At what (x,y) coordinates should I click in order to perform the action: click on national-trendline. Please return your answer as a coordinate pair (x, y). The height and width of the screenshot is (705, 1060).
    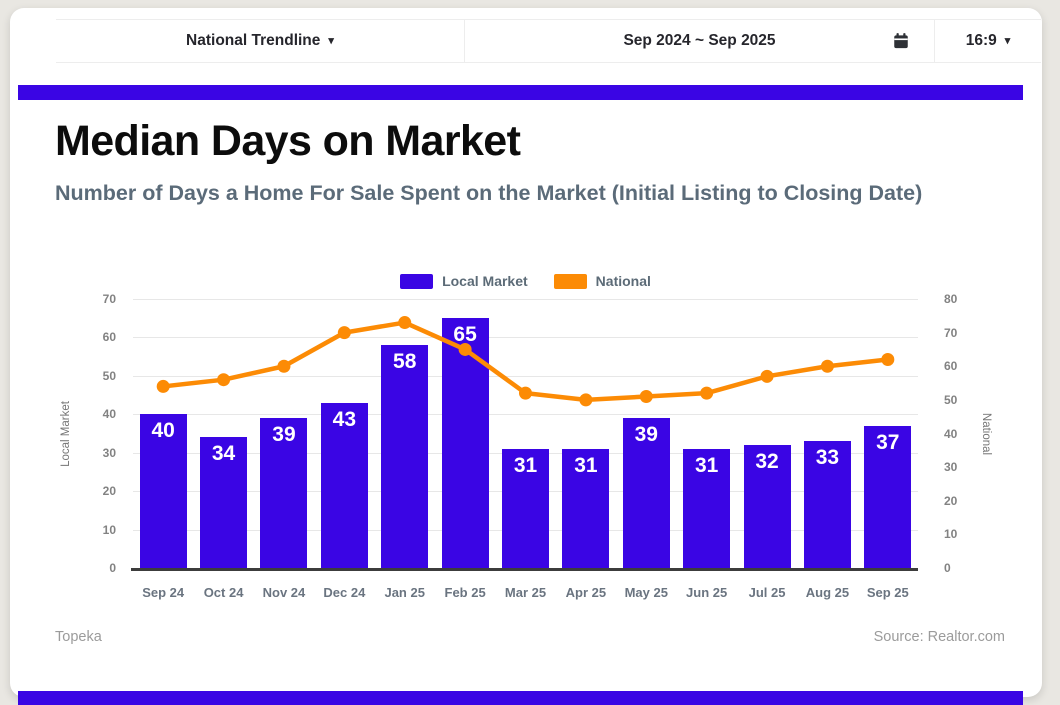
    Looking at the image, I should click on (525, 361).